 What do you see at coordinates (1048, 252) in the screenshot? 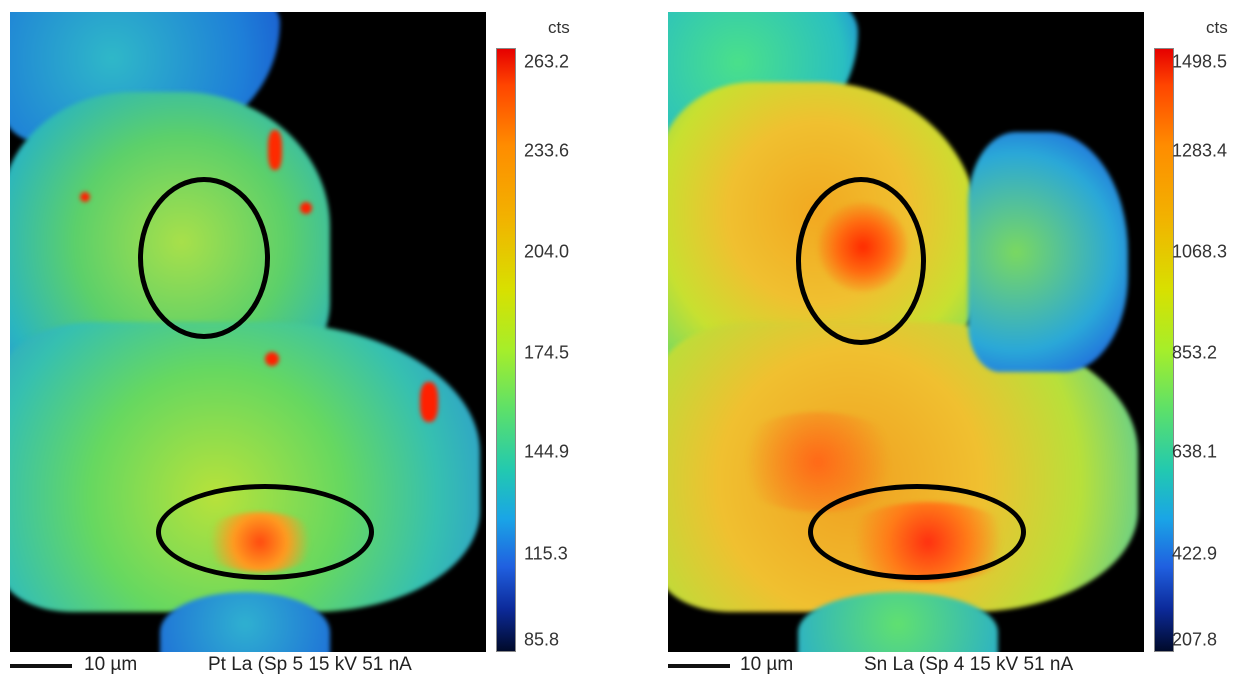
I see `grain-right-edge` at bounding box center [1048, 252].